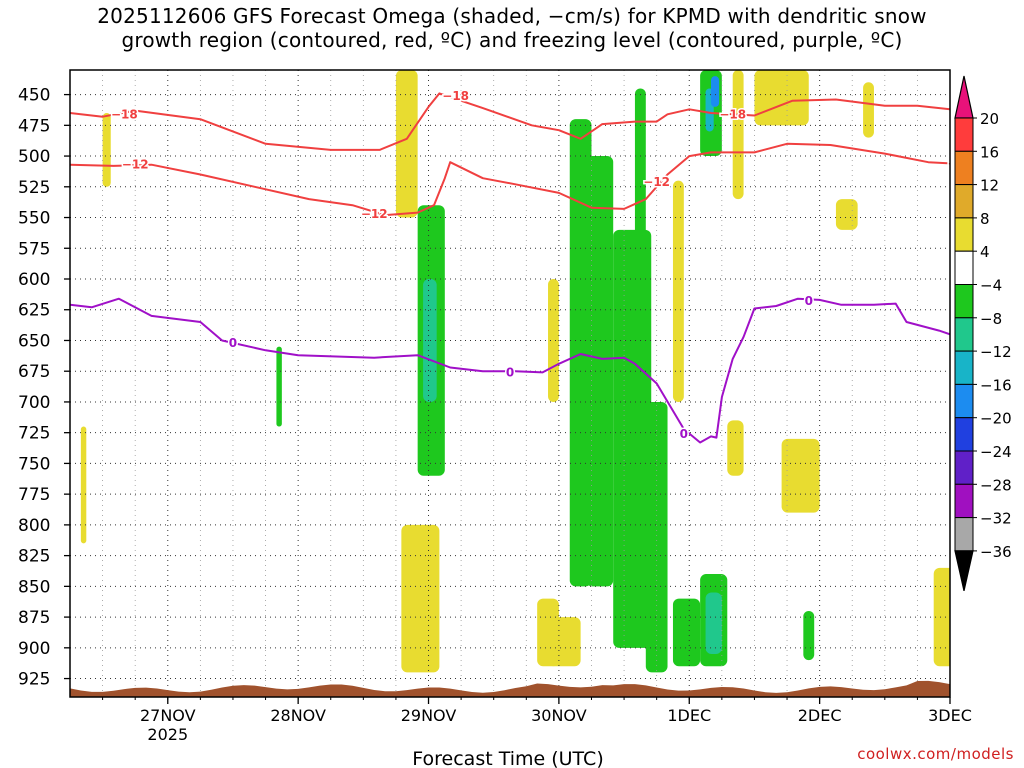  I want to click on colorbar-label: 4, so click(985, 252).